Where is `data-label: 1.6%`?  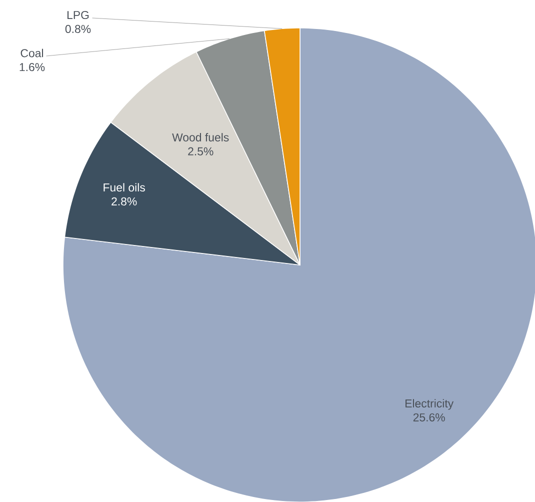
data-label: 1.6% is located at coordinates (32, 67).